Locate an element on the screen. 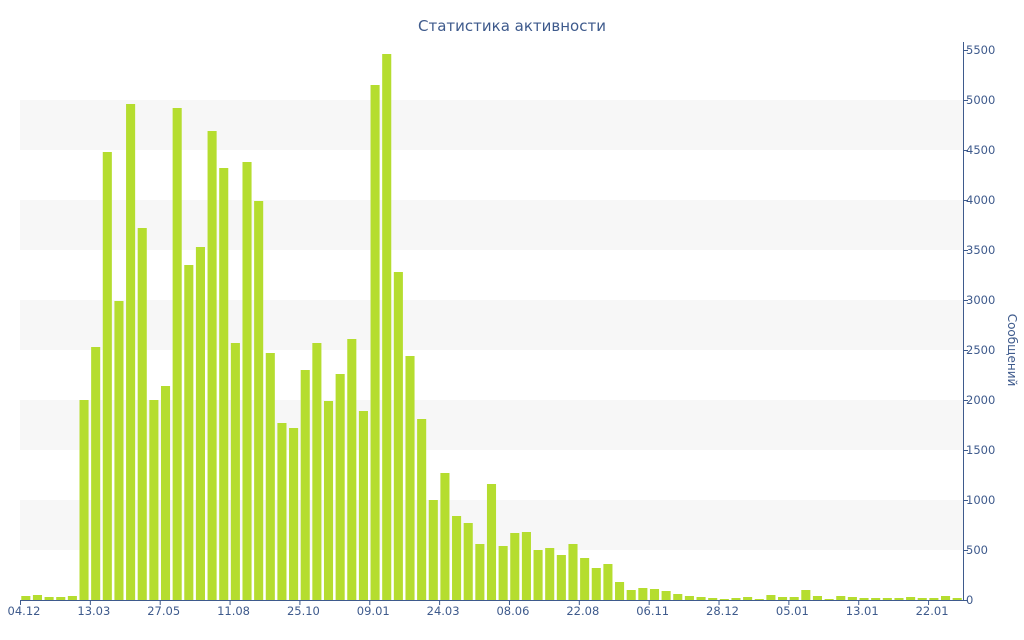  x-tick-label: 11.08 is located at coordinates (233, 611).